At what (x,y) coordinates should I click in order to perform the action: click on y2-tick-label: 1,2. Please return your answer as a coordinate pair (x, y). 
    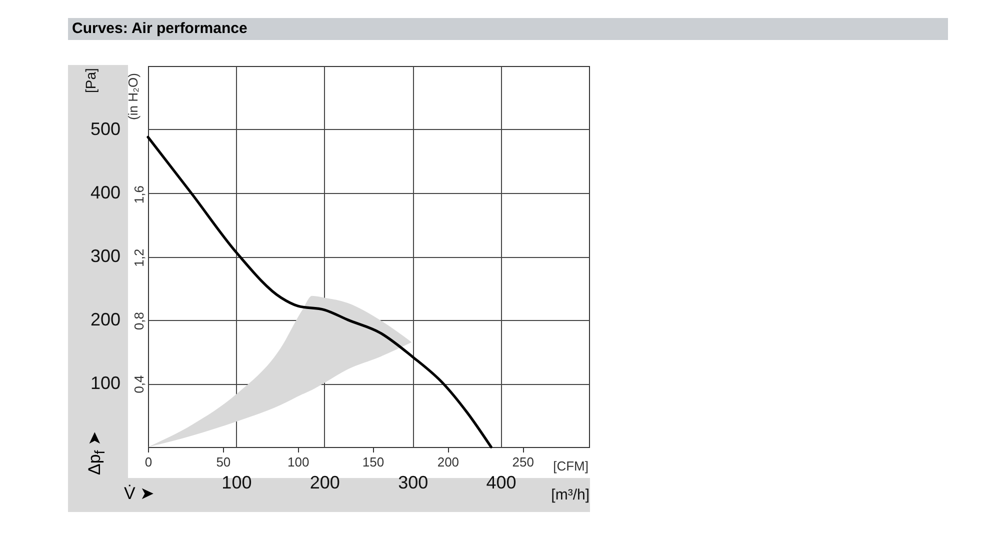
    Looking at the image, I should click on (139, 257).